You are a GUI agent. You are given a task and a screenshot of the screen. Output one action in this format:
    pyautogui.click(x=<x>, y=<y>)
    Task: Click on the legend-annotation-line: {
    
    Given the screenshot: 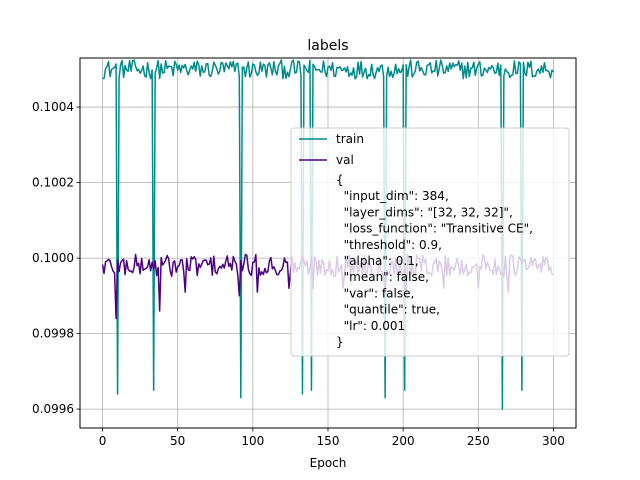 What is the action you would take?
    pyautogui.click(x=340, y=180)
    